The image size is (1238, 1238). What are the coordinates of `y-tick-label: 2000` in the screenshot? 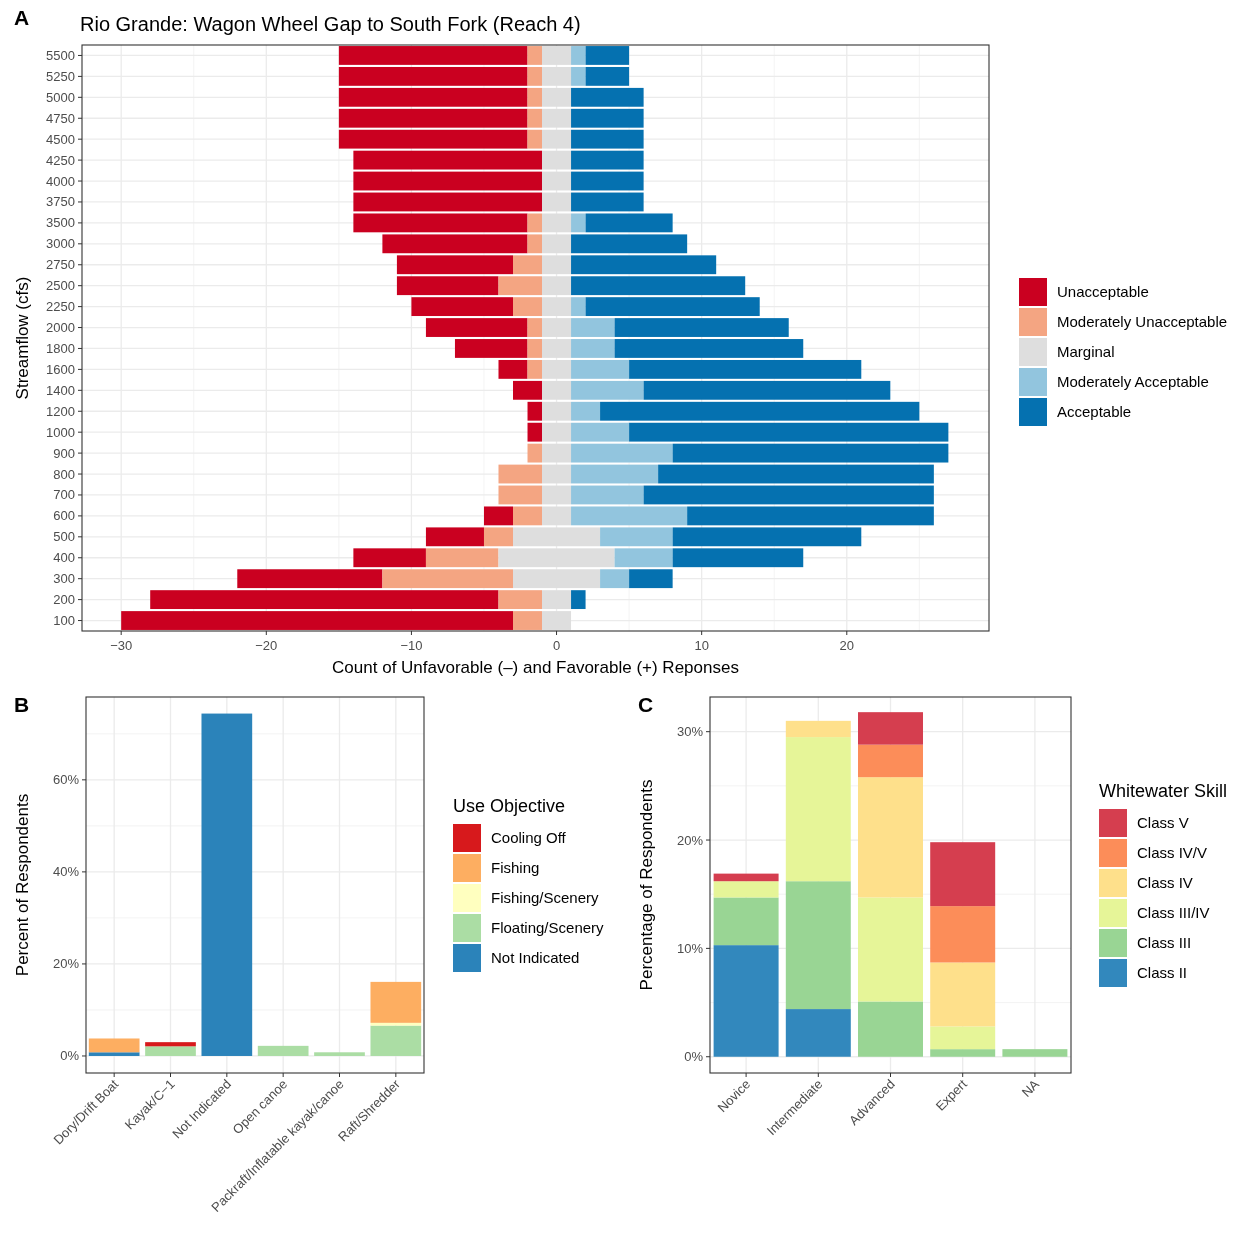 It's located at (60, 328).